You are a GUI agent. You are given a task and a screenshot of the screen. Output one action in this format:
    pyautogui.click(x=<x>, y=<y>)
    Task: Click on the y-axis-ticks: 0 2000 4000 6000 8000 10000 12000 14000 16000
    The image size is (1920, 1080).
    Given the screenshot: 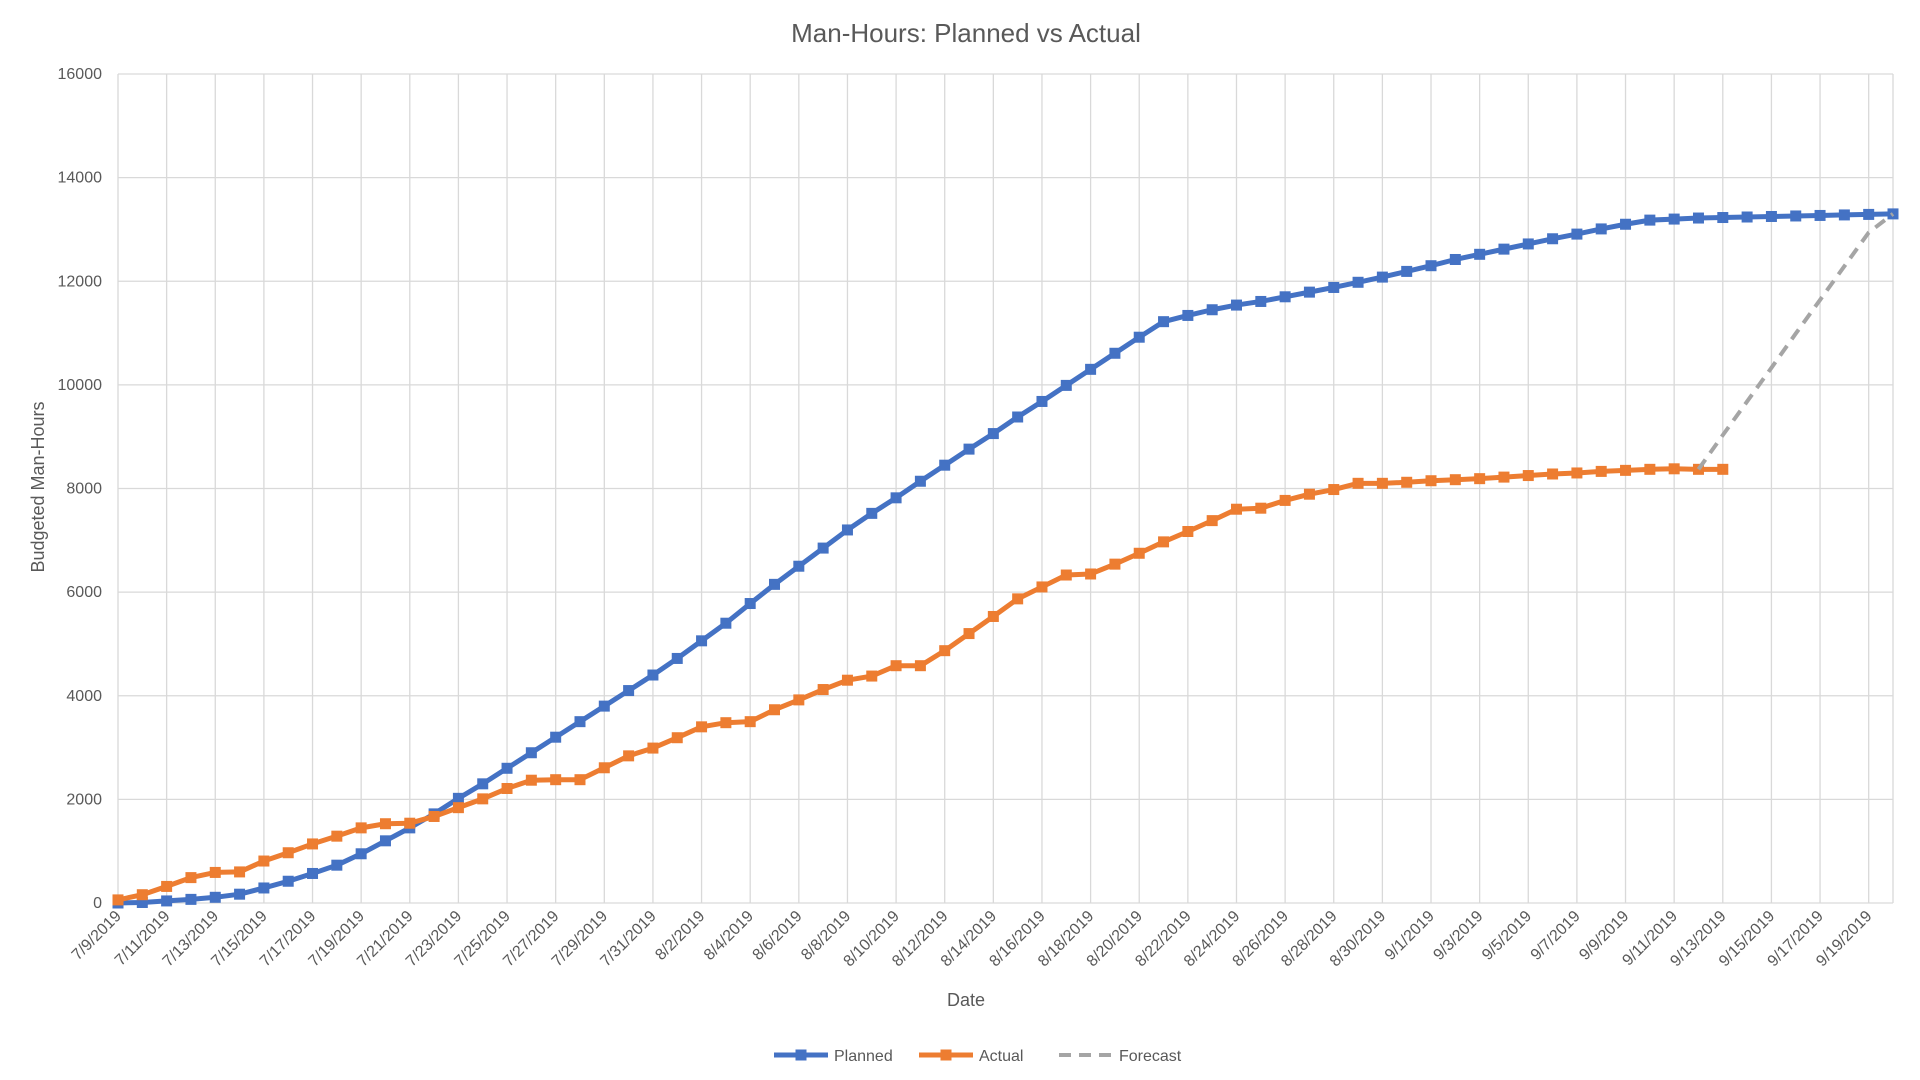 What is the action you would take?
    pyautogui.click(x=80, y=489)
    